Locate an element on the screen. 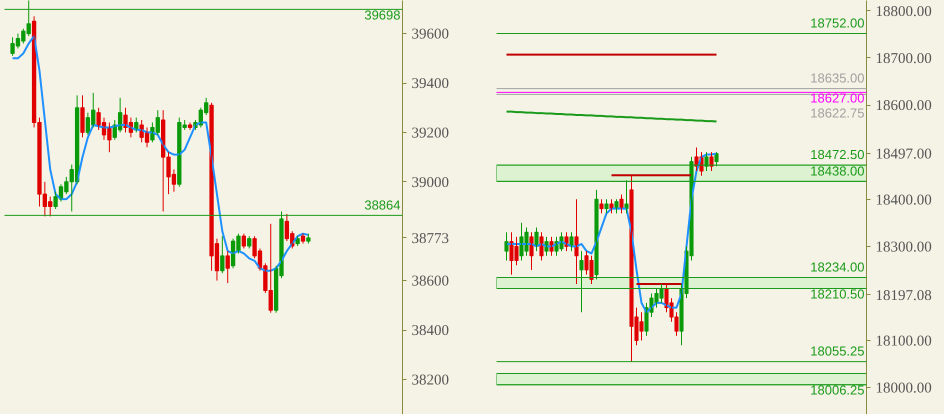 The height and width of the screenshot is (414, 949). y-tick-label: 18197.08 is located at coordinates (904, 296).